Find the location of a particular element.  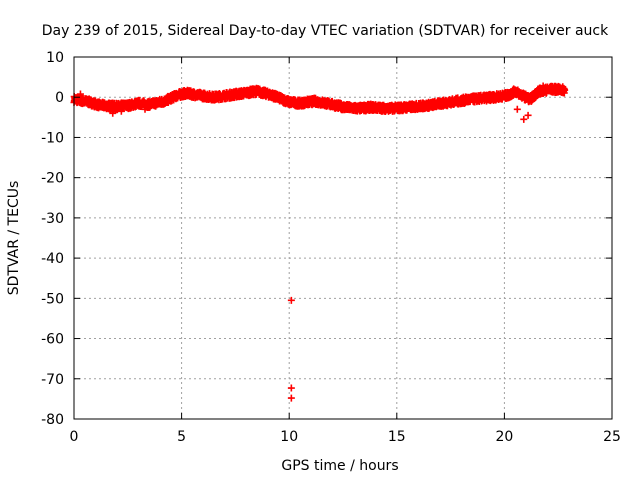

y-tick-label: -80 is located at coordinates (52, 420).